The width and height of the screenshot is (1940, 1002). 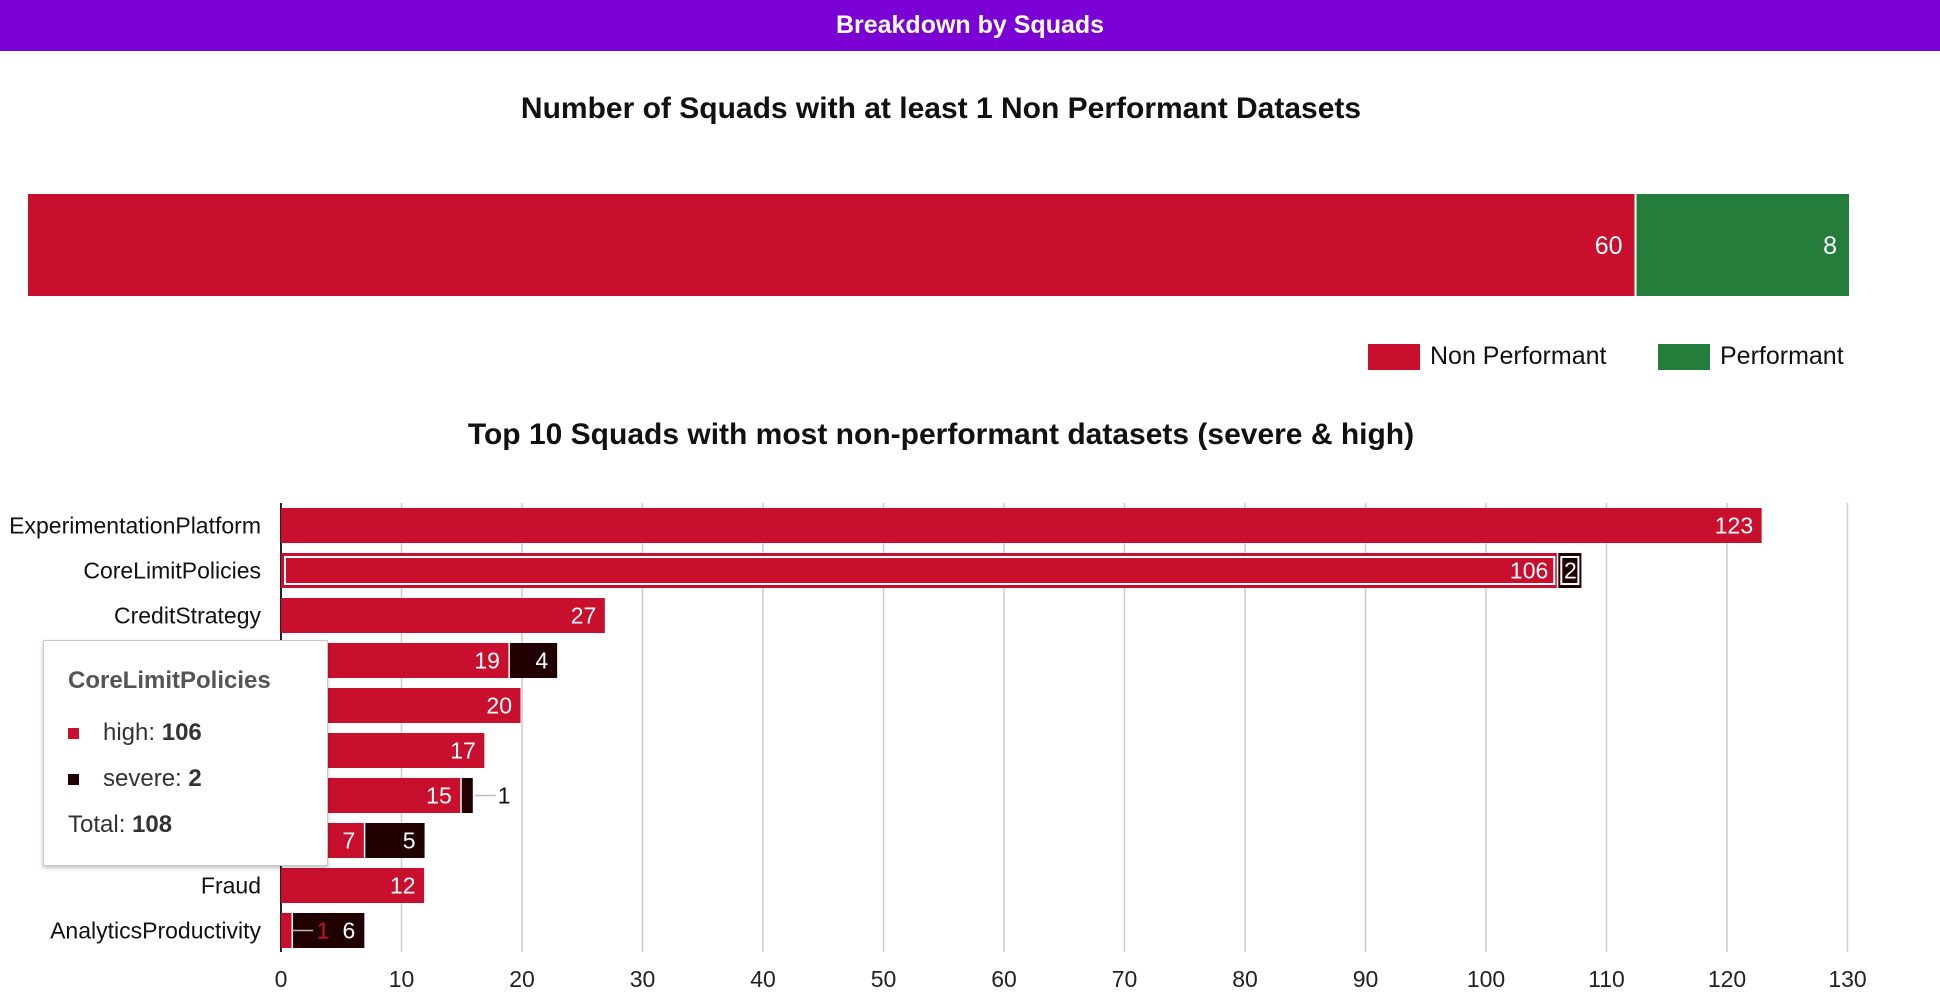 What do you see at coordinates (129, 732) in the screenshot?
I see `tooltip-high-label: high:` at bounding box center [129, 732].